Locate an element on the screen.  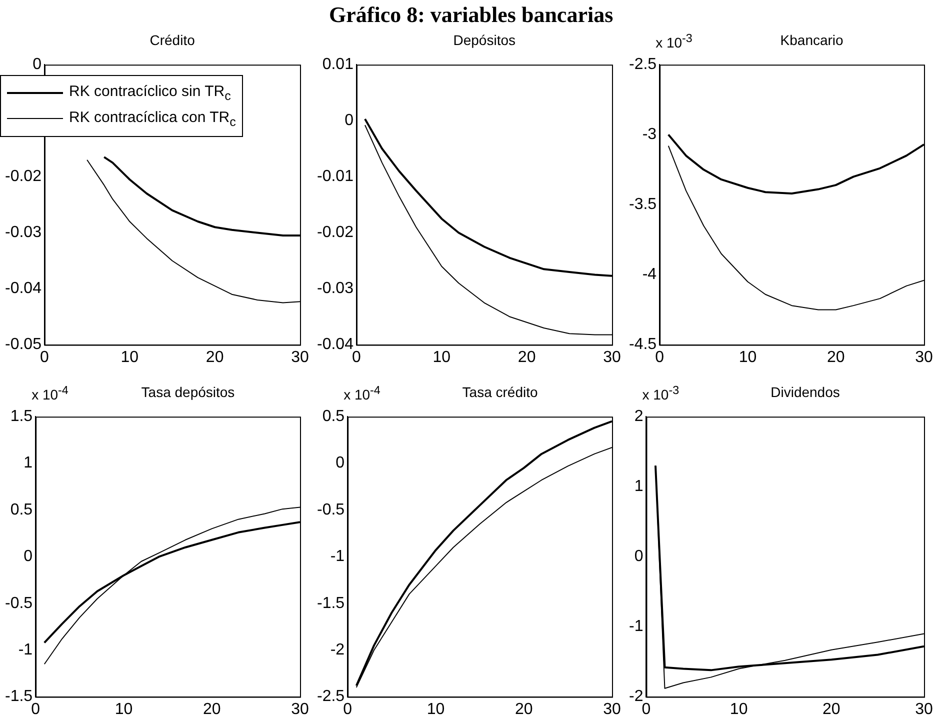
legend-label: RK contracíclica con TR$_{c}$ is located at coordinates (152, 118).